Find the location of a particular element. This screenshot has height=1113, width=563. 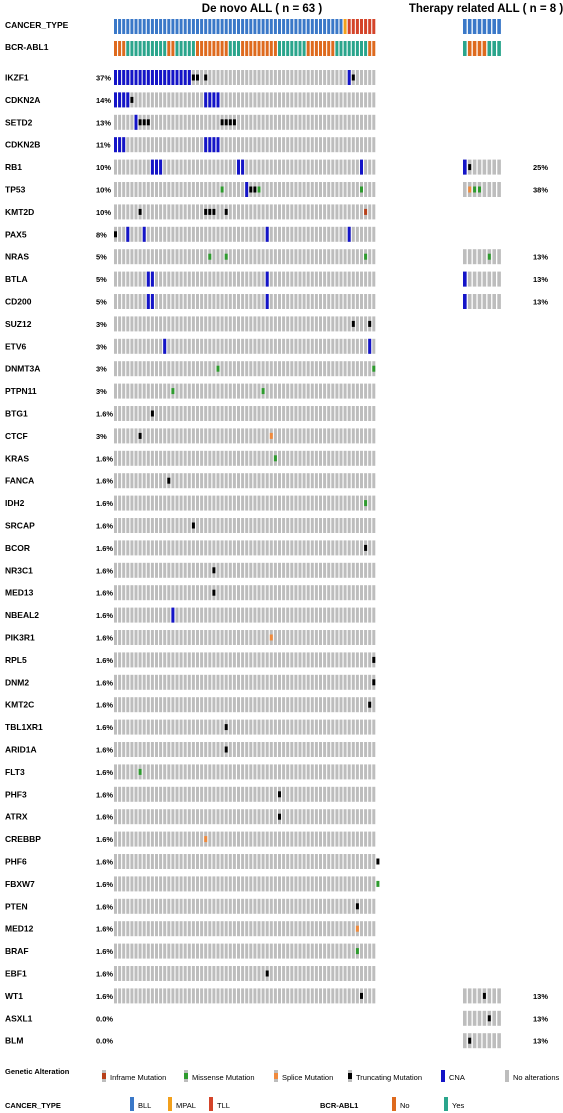

alteration-mutation is located at coordinates (193, 77).